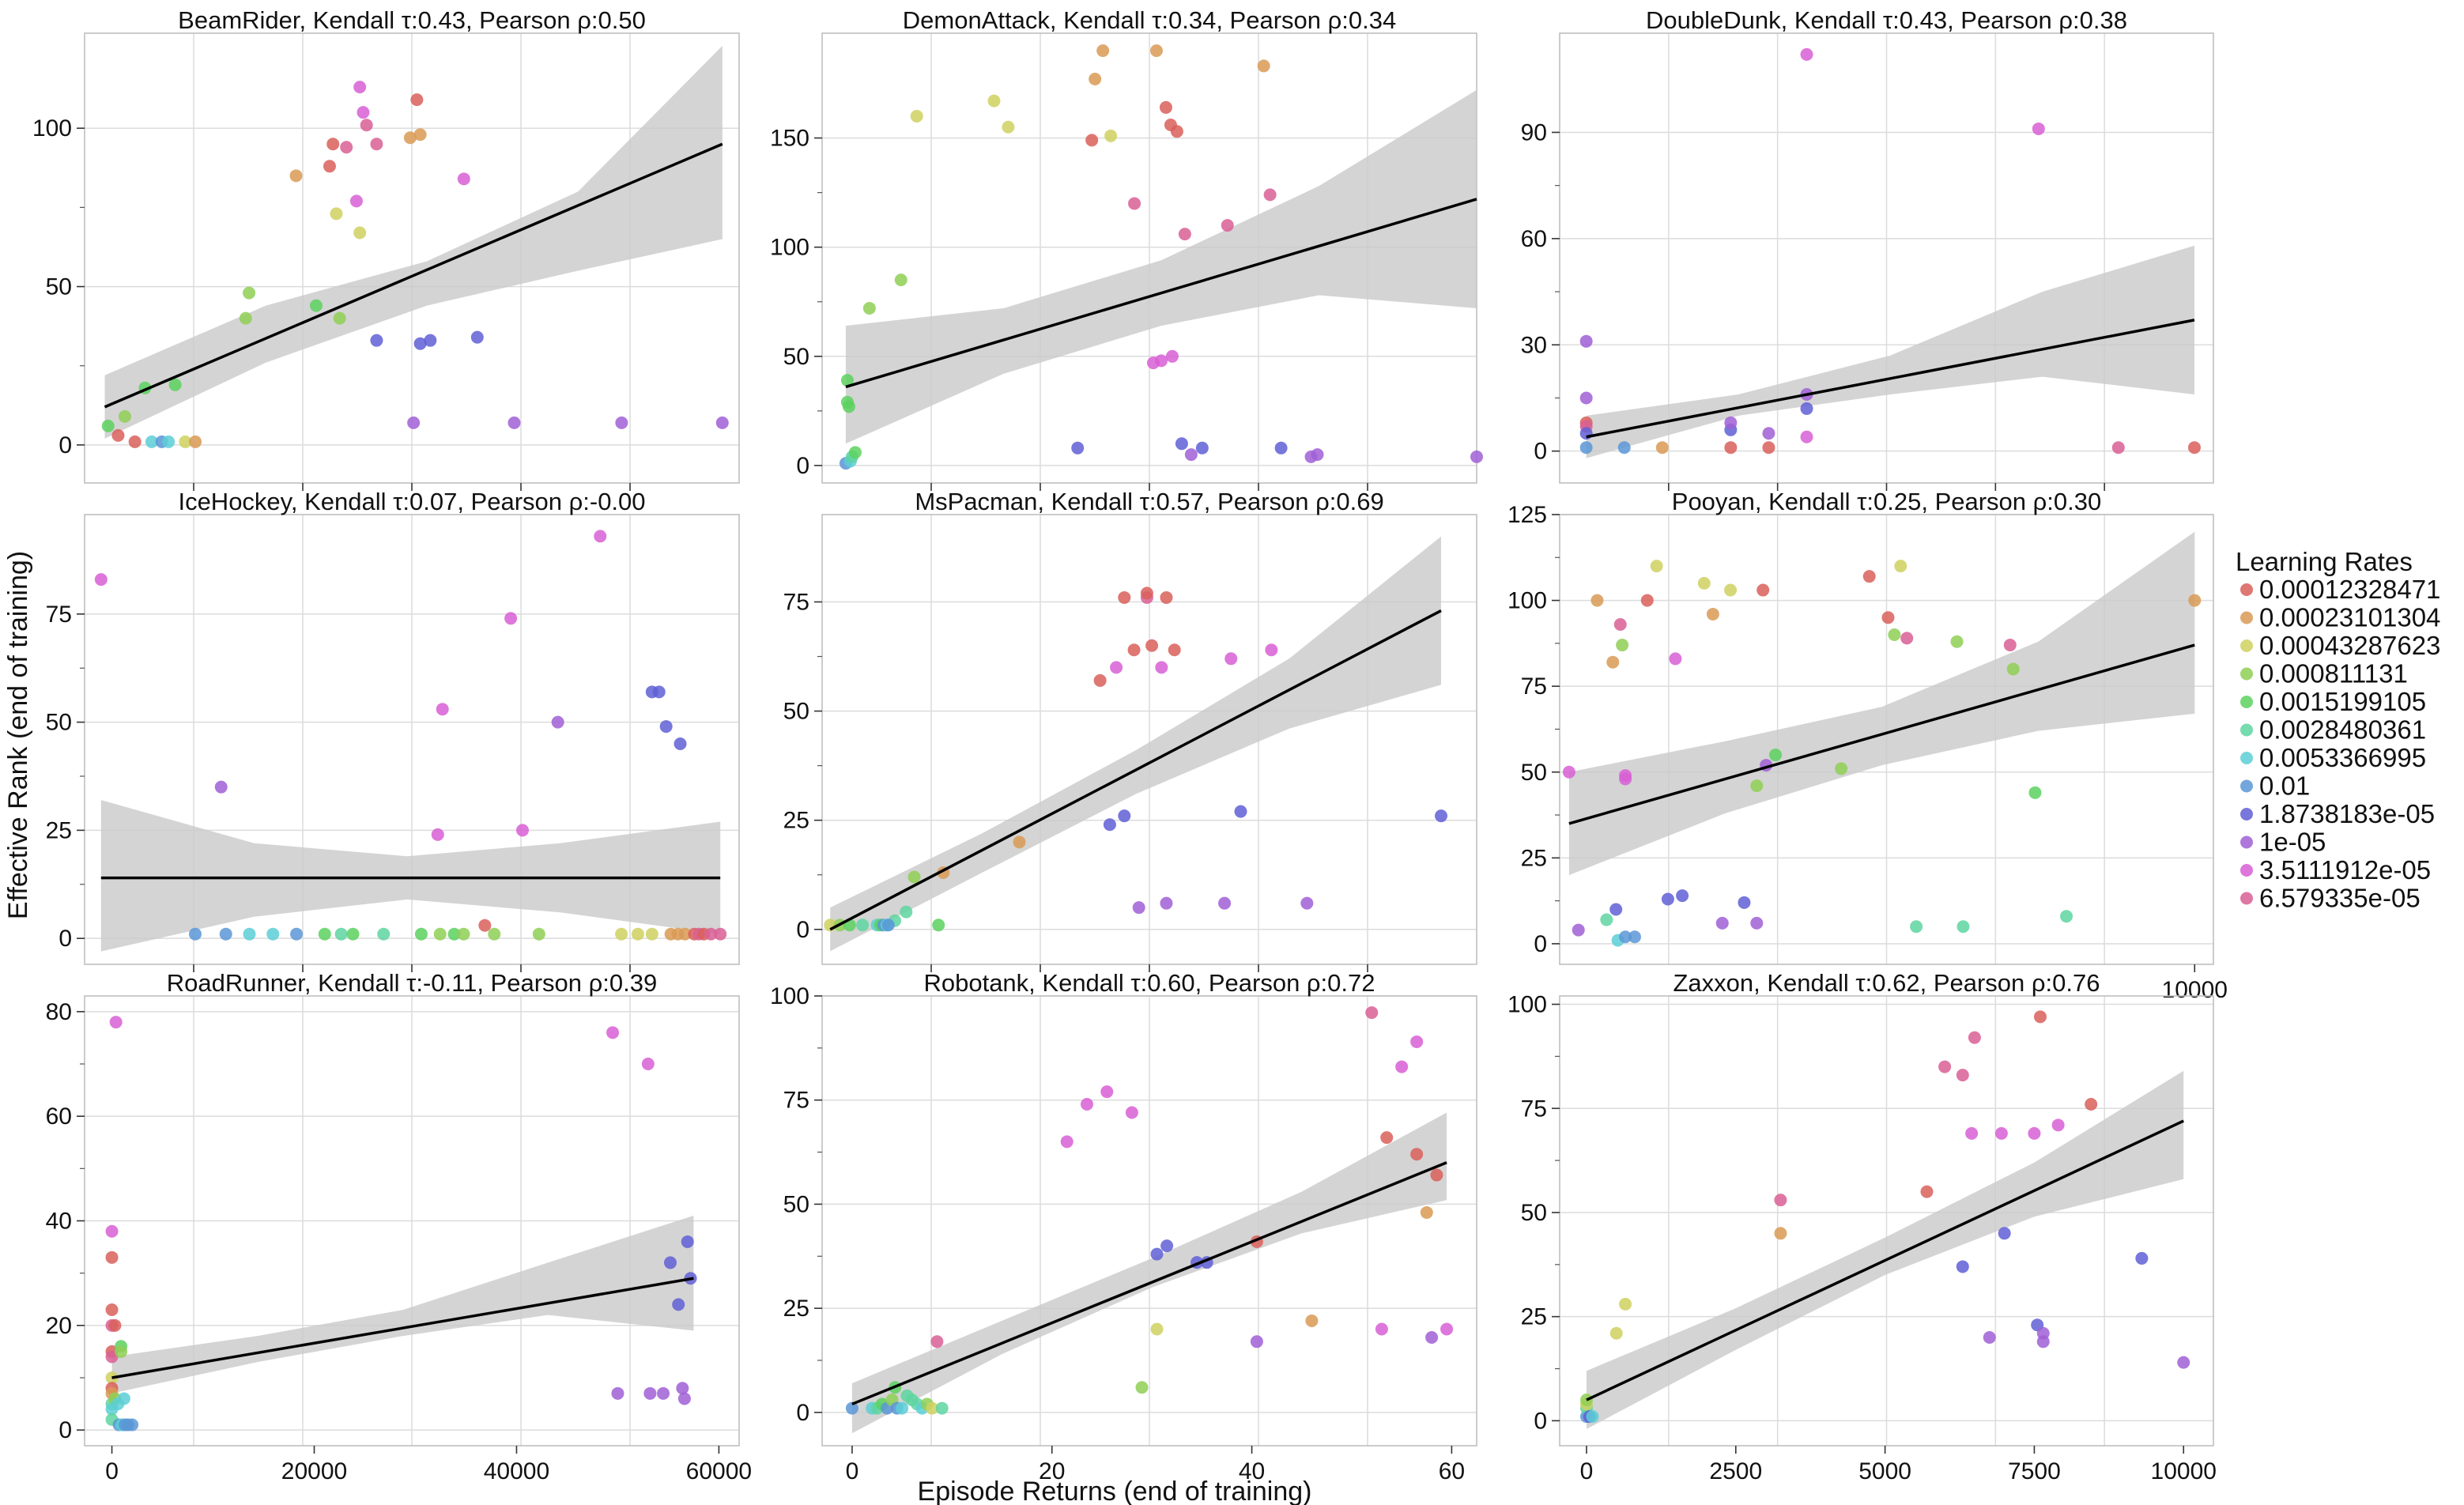 This screenshot has width=2464, height=1505. What do you see at coordinates (2349, 645) in the screenshot?
I see `legend-label: 0.00043287623` at bounding box center [2349, 645].